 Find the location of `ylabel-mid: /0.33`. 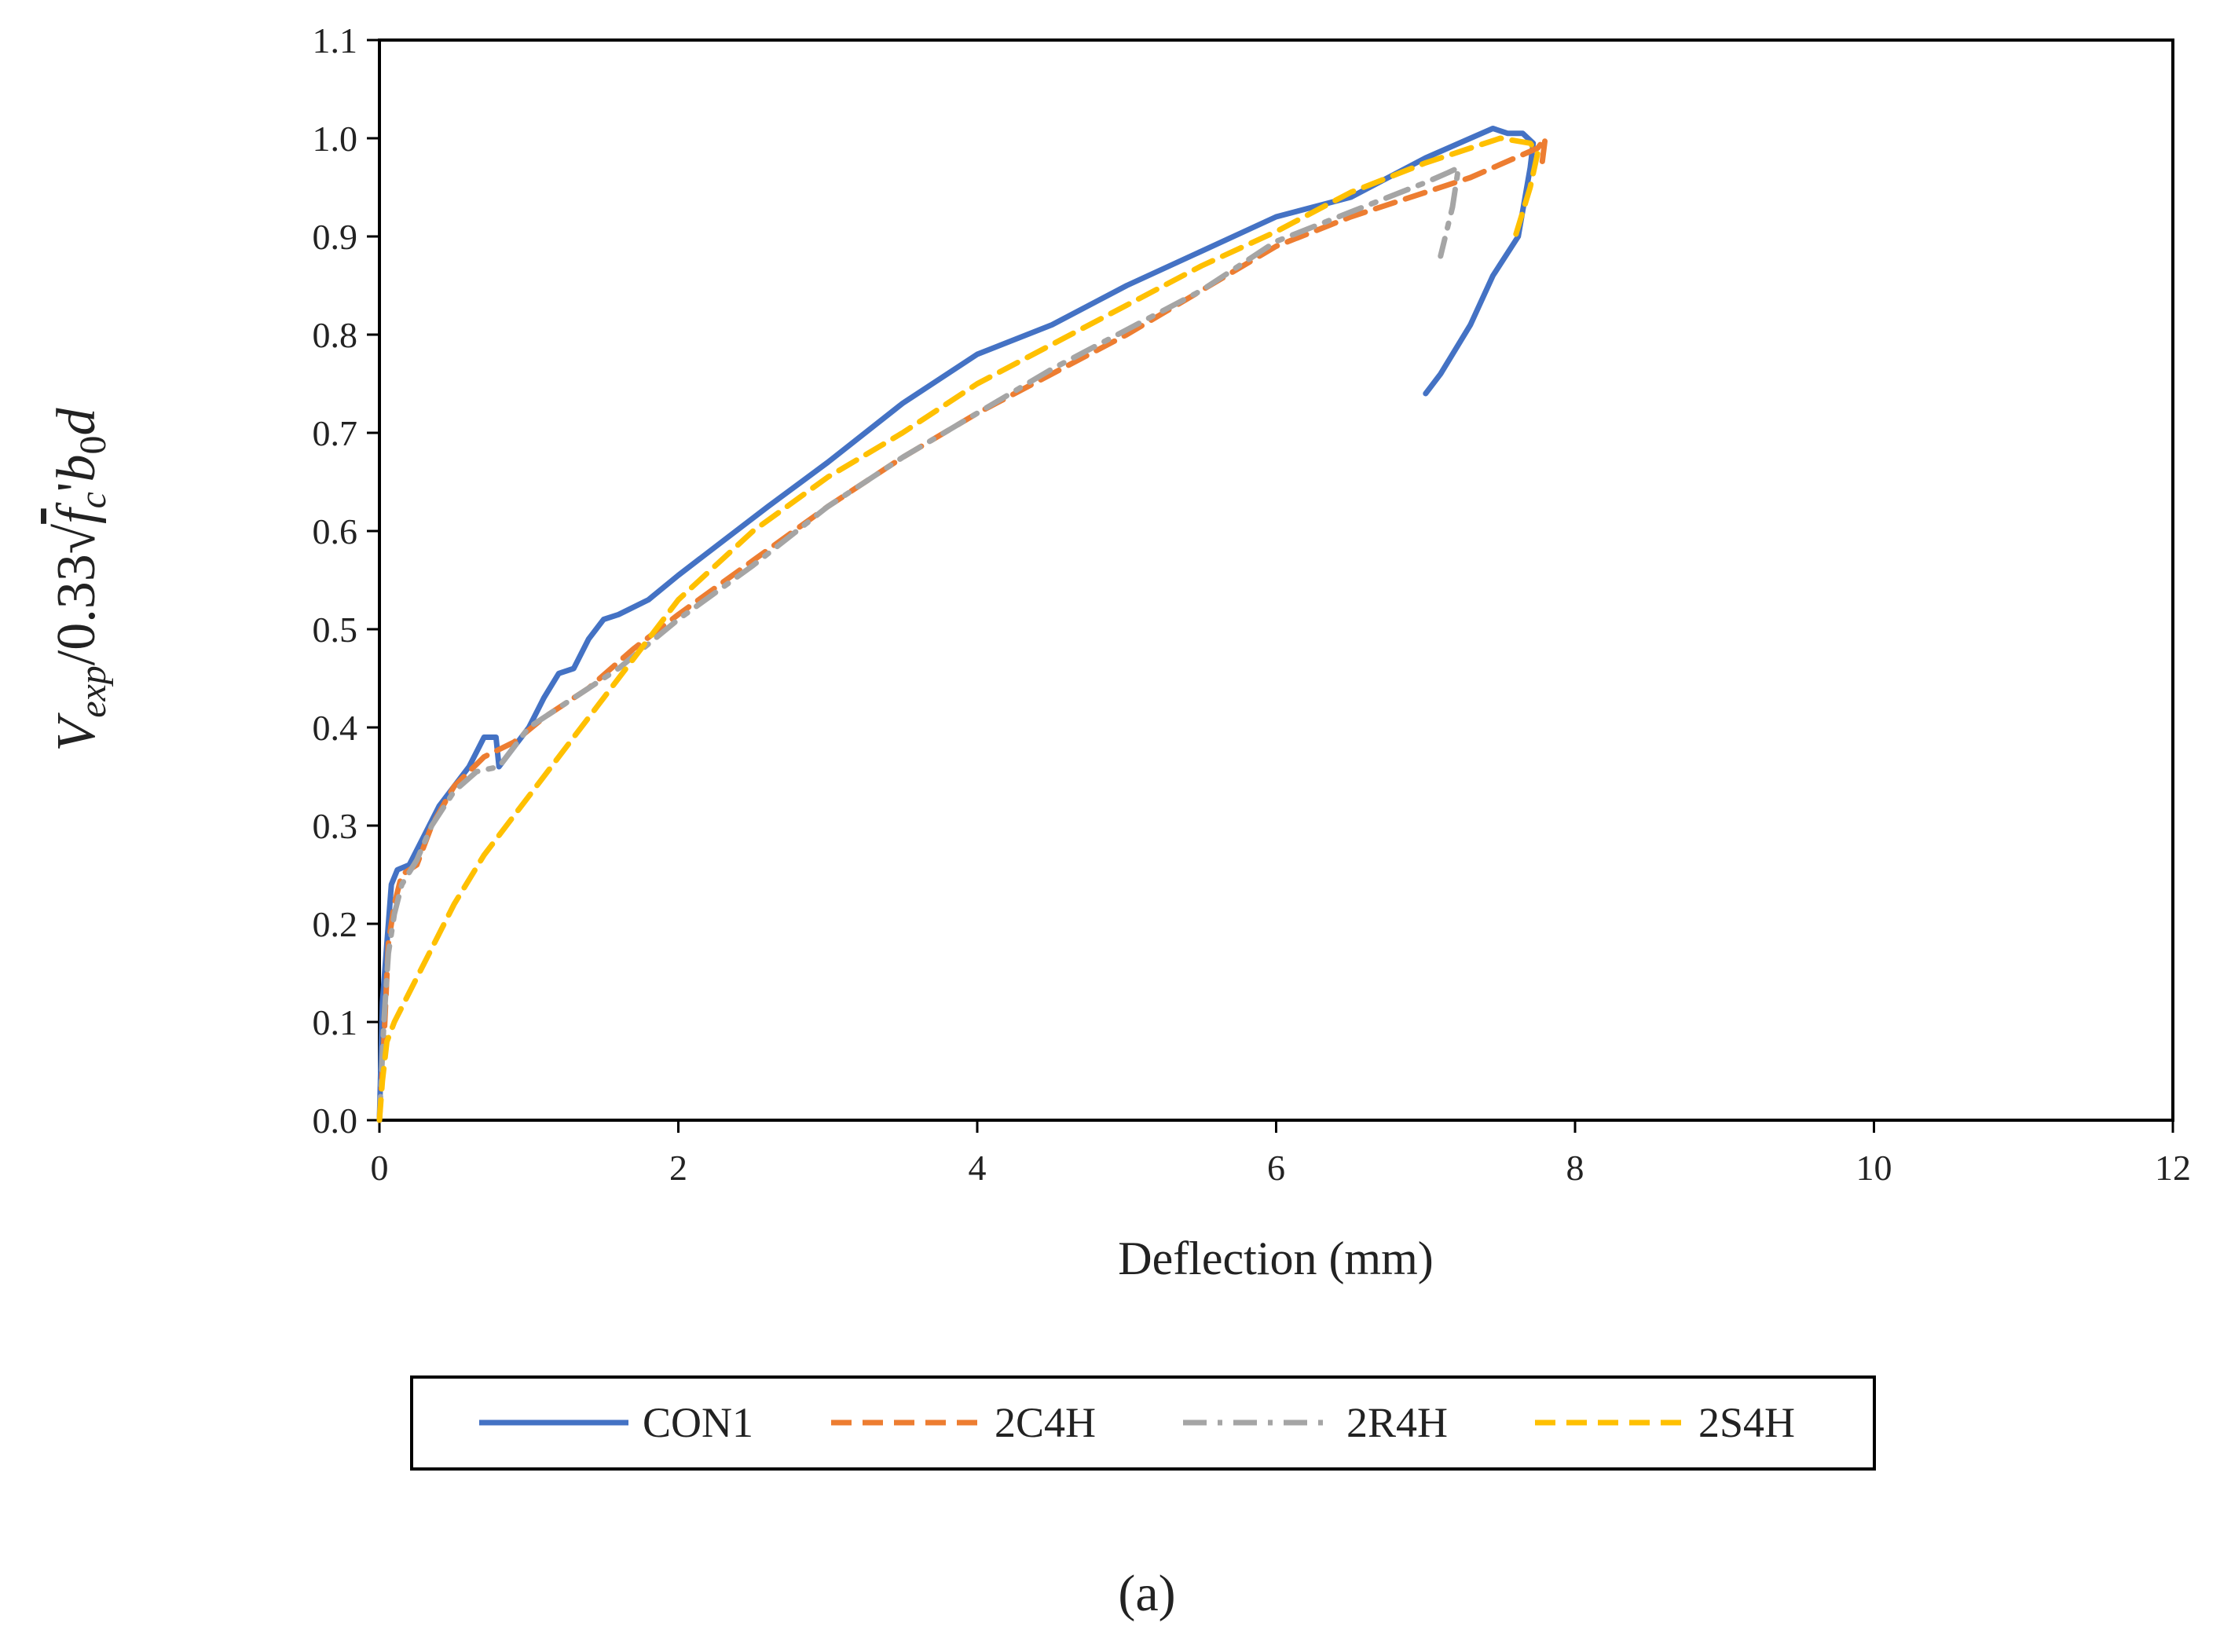

ylabel-mid: /0.33 is located at coordinates (77, 609).